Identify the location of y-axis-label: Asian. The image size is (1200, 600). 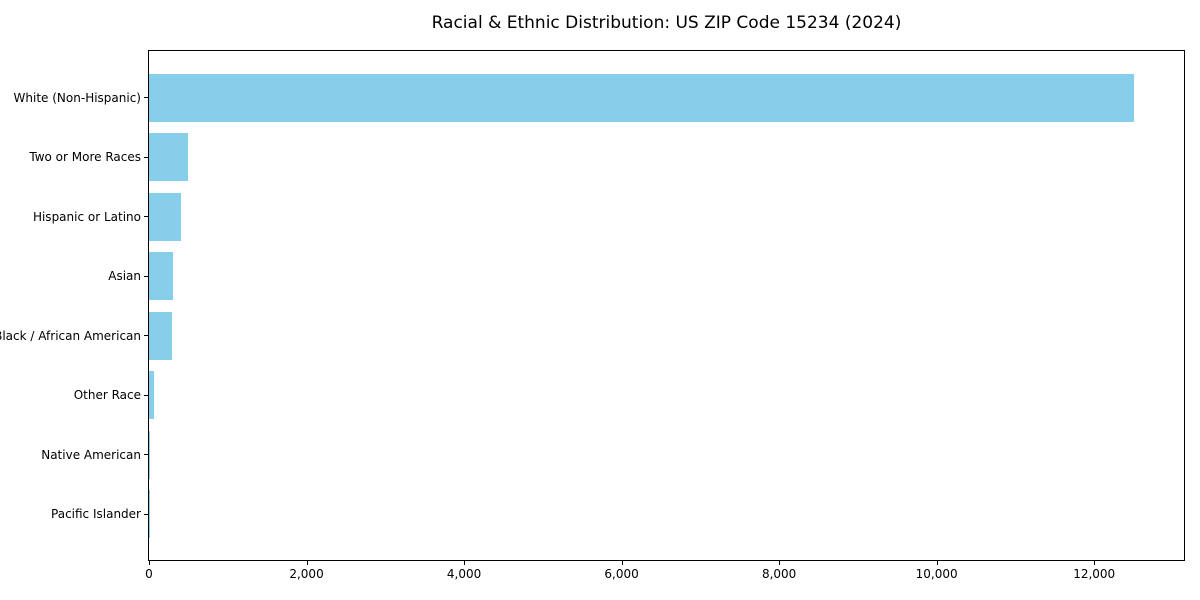
(124, 276).